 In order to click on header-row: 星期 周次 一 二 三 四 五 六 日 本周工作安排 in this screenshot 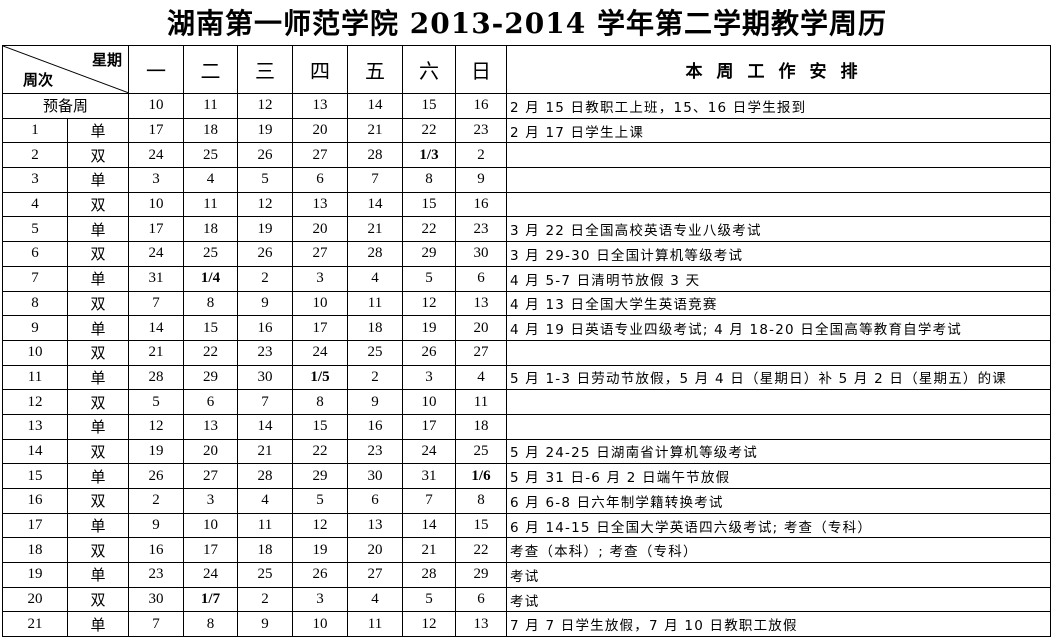, I will do `click(526, 69)`.